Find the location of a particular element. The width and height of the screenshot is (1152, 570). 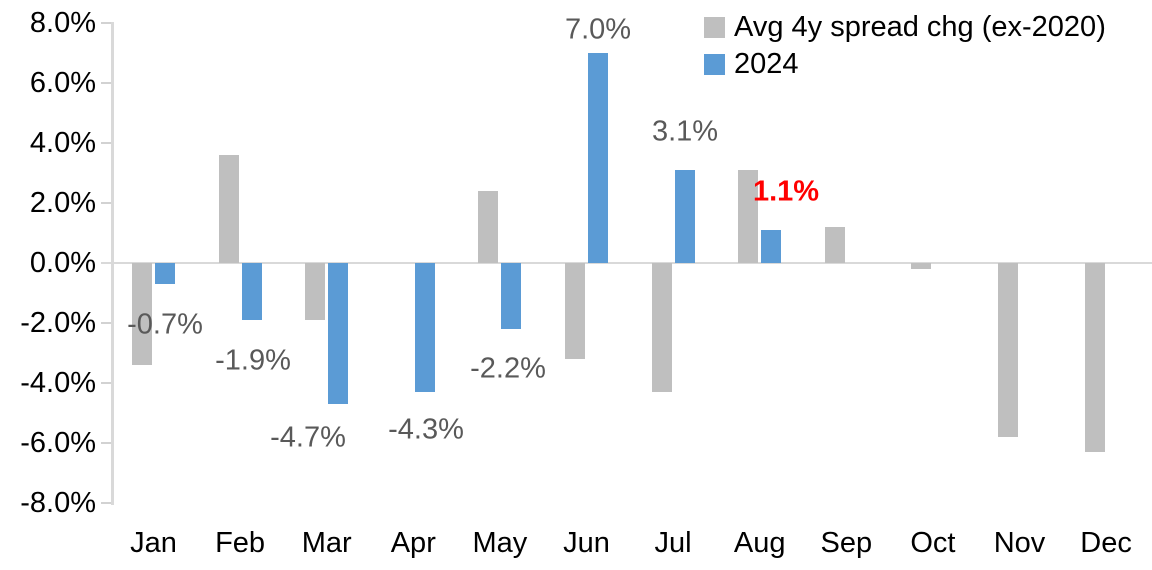

zero-gridline is located at coordinates (626, 263).